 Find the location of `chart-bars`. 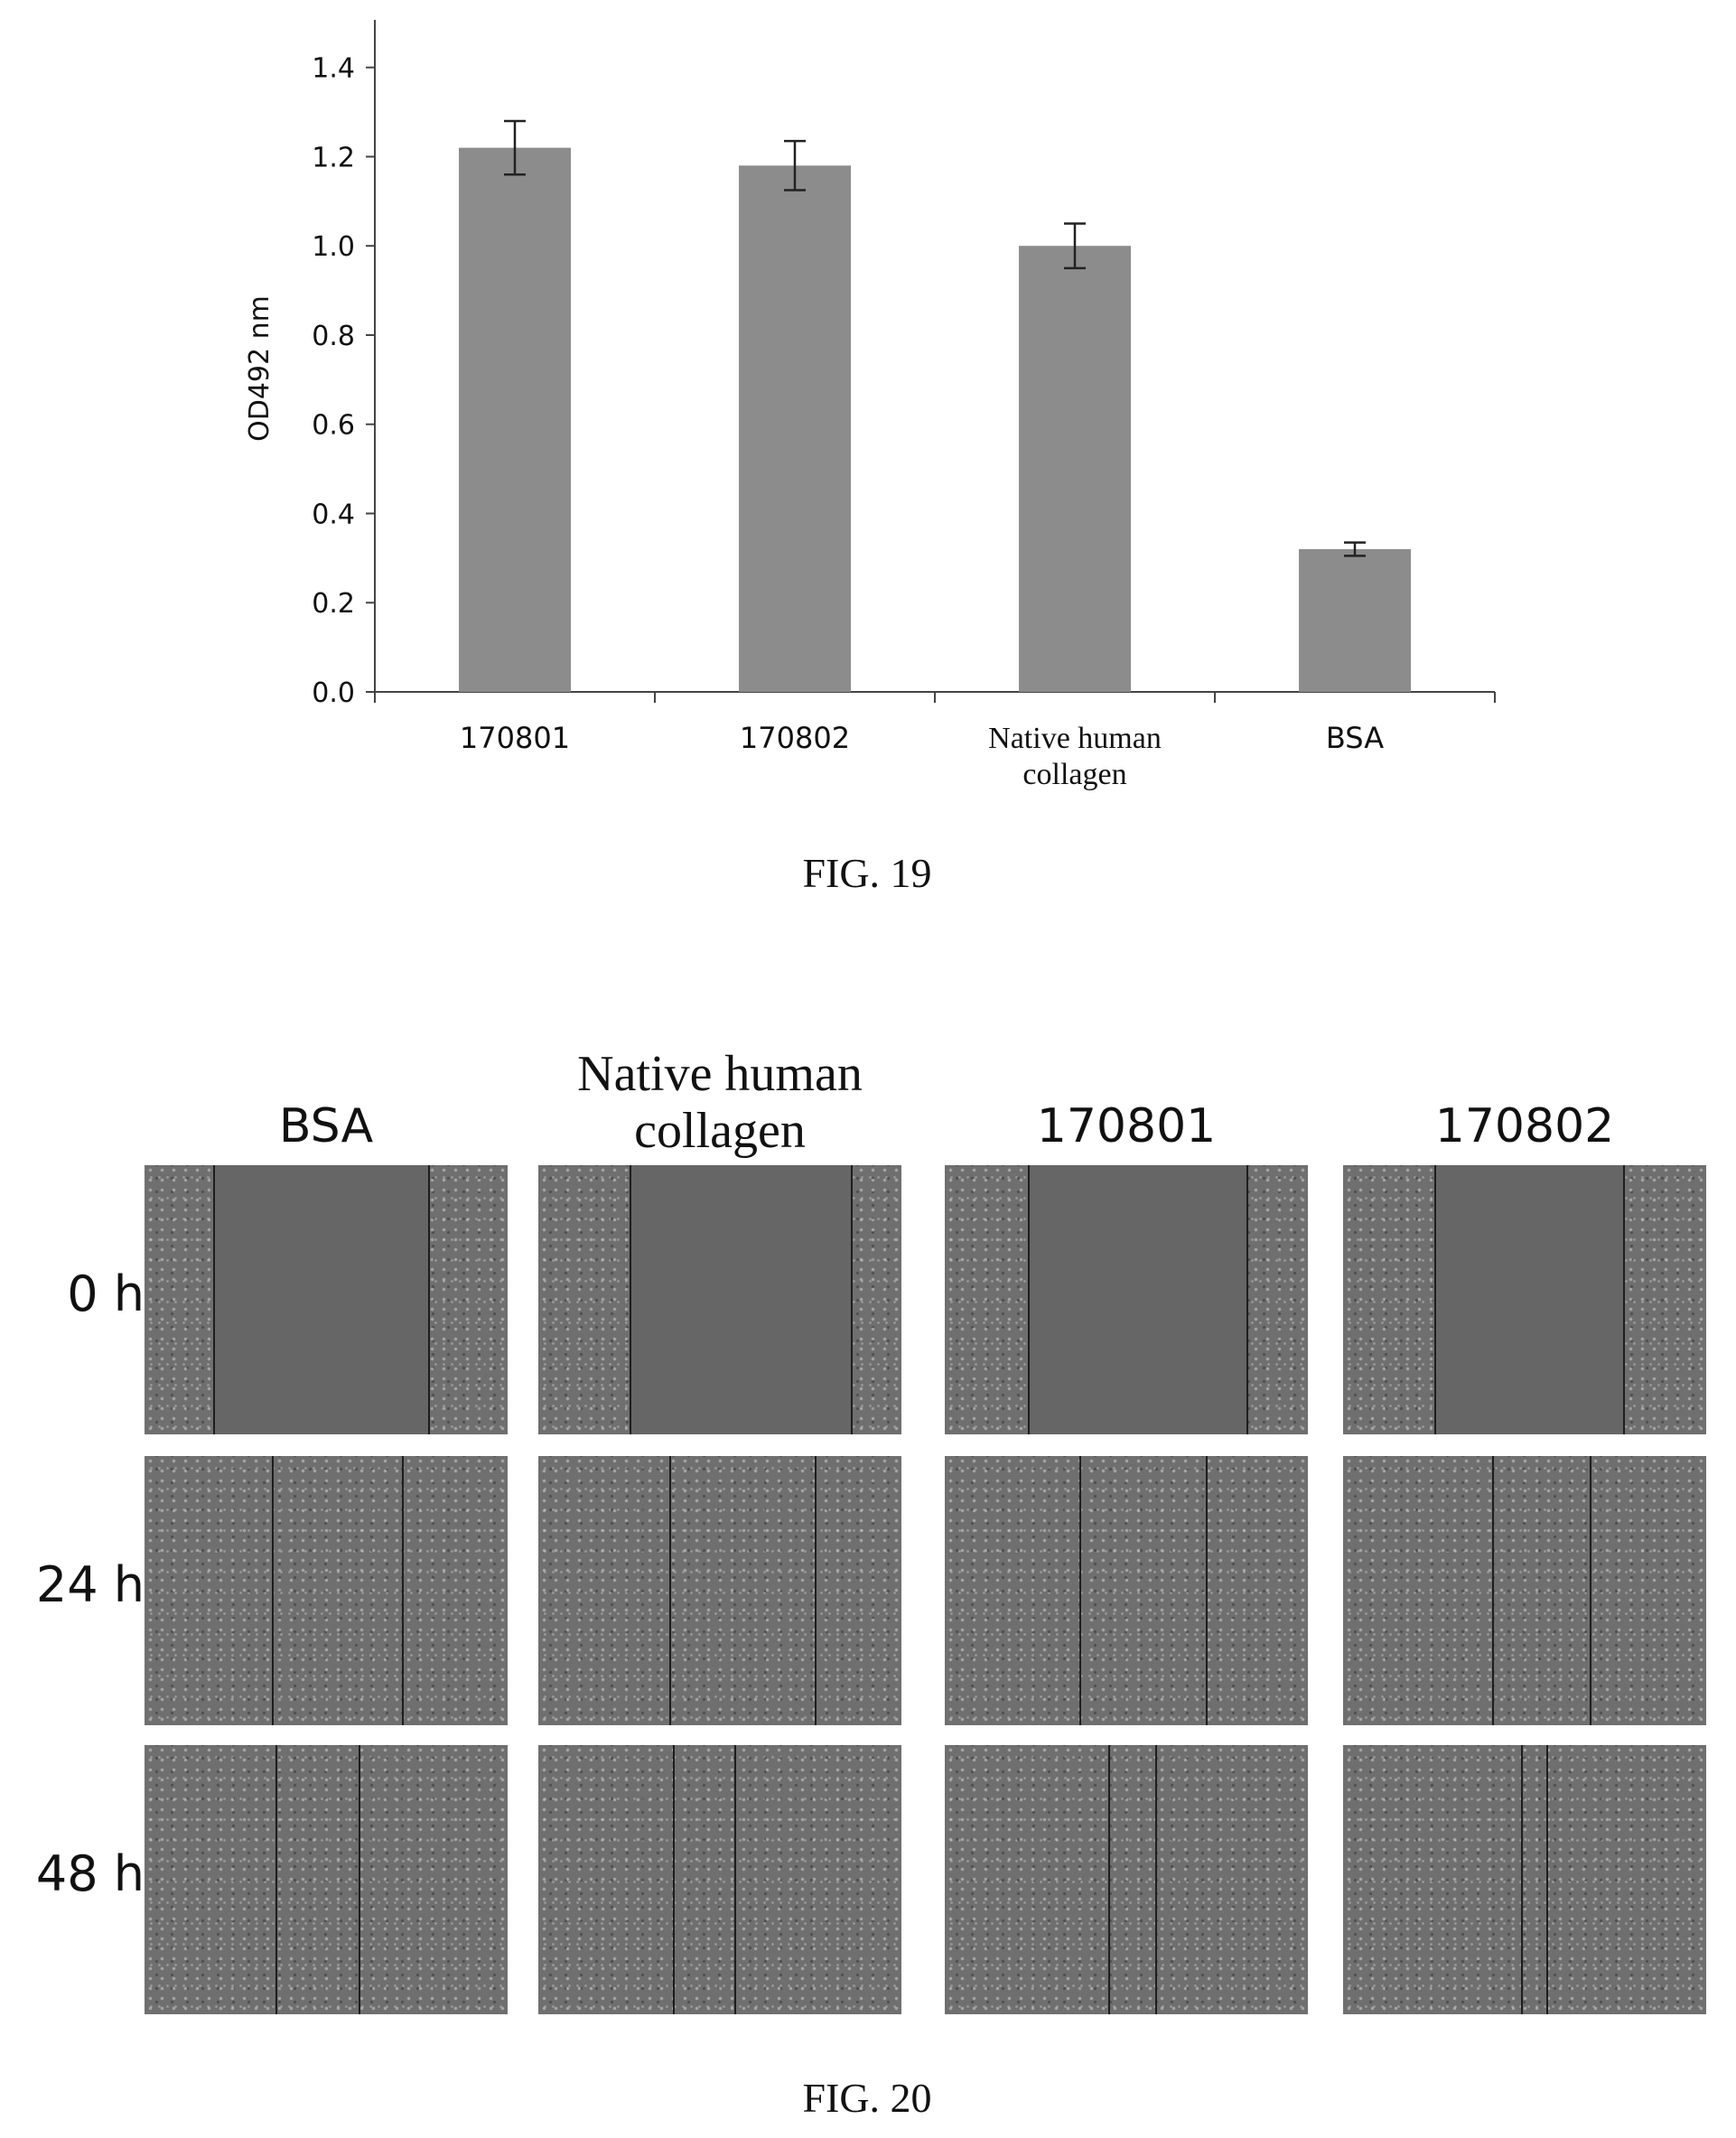

chart-bars is located at coordinates (935, 406).